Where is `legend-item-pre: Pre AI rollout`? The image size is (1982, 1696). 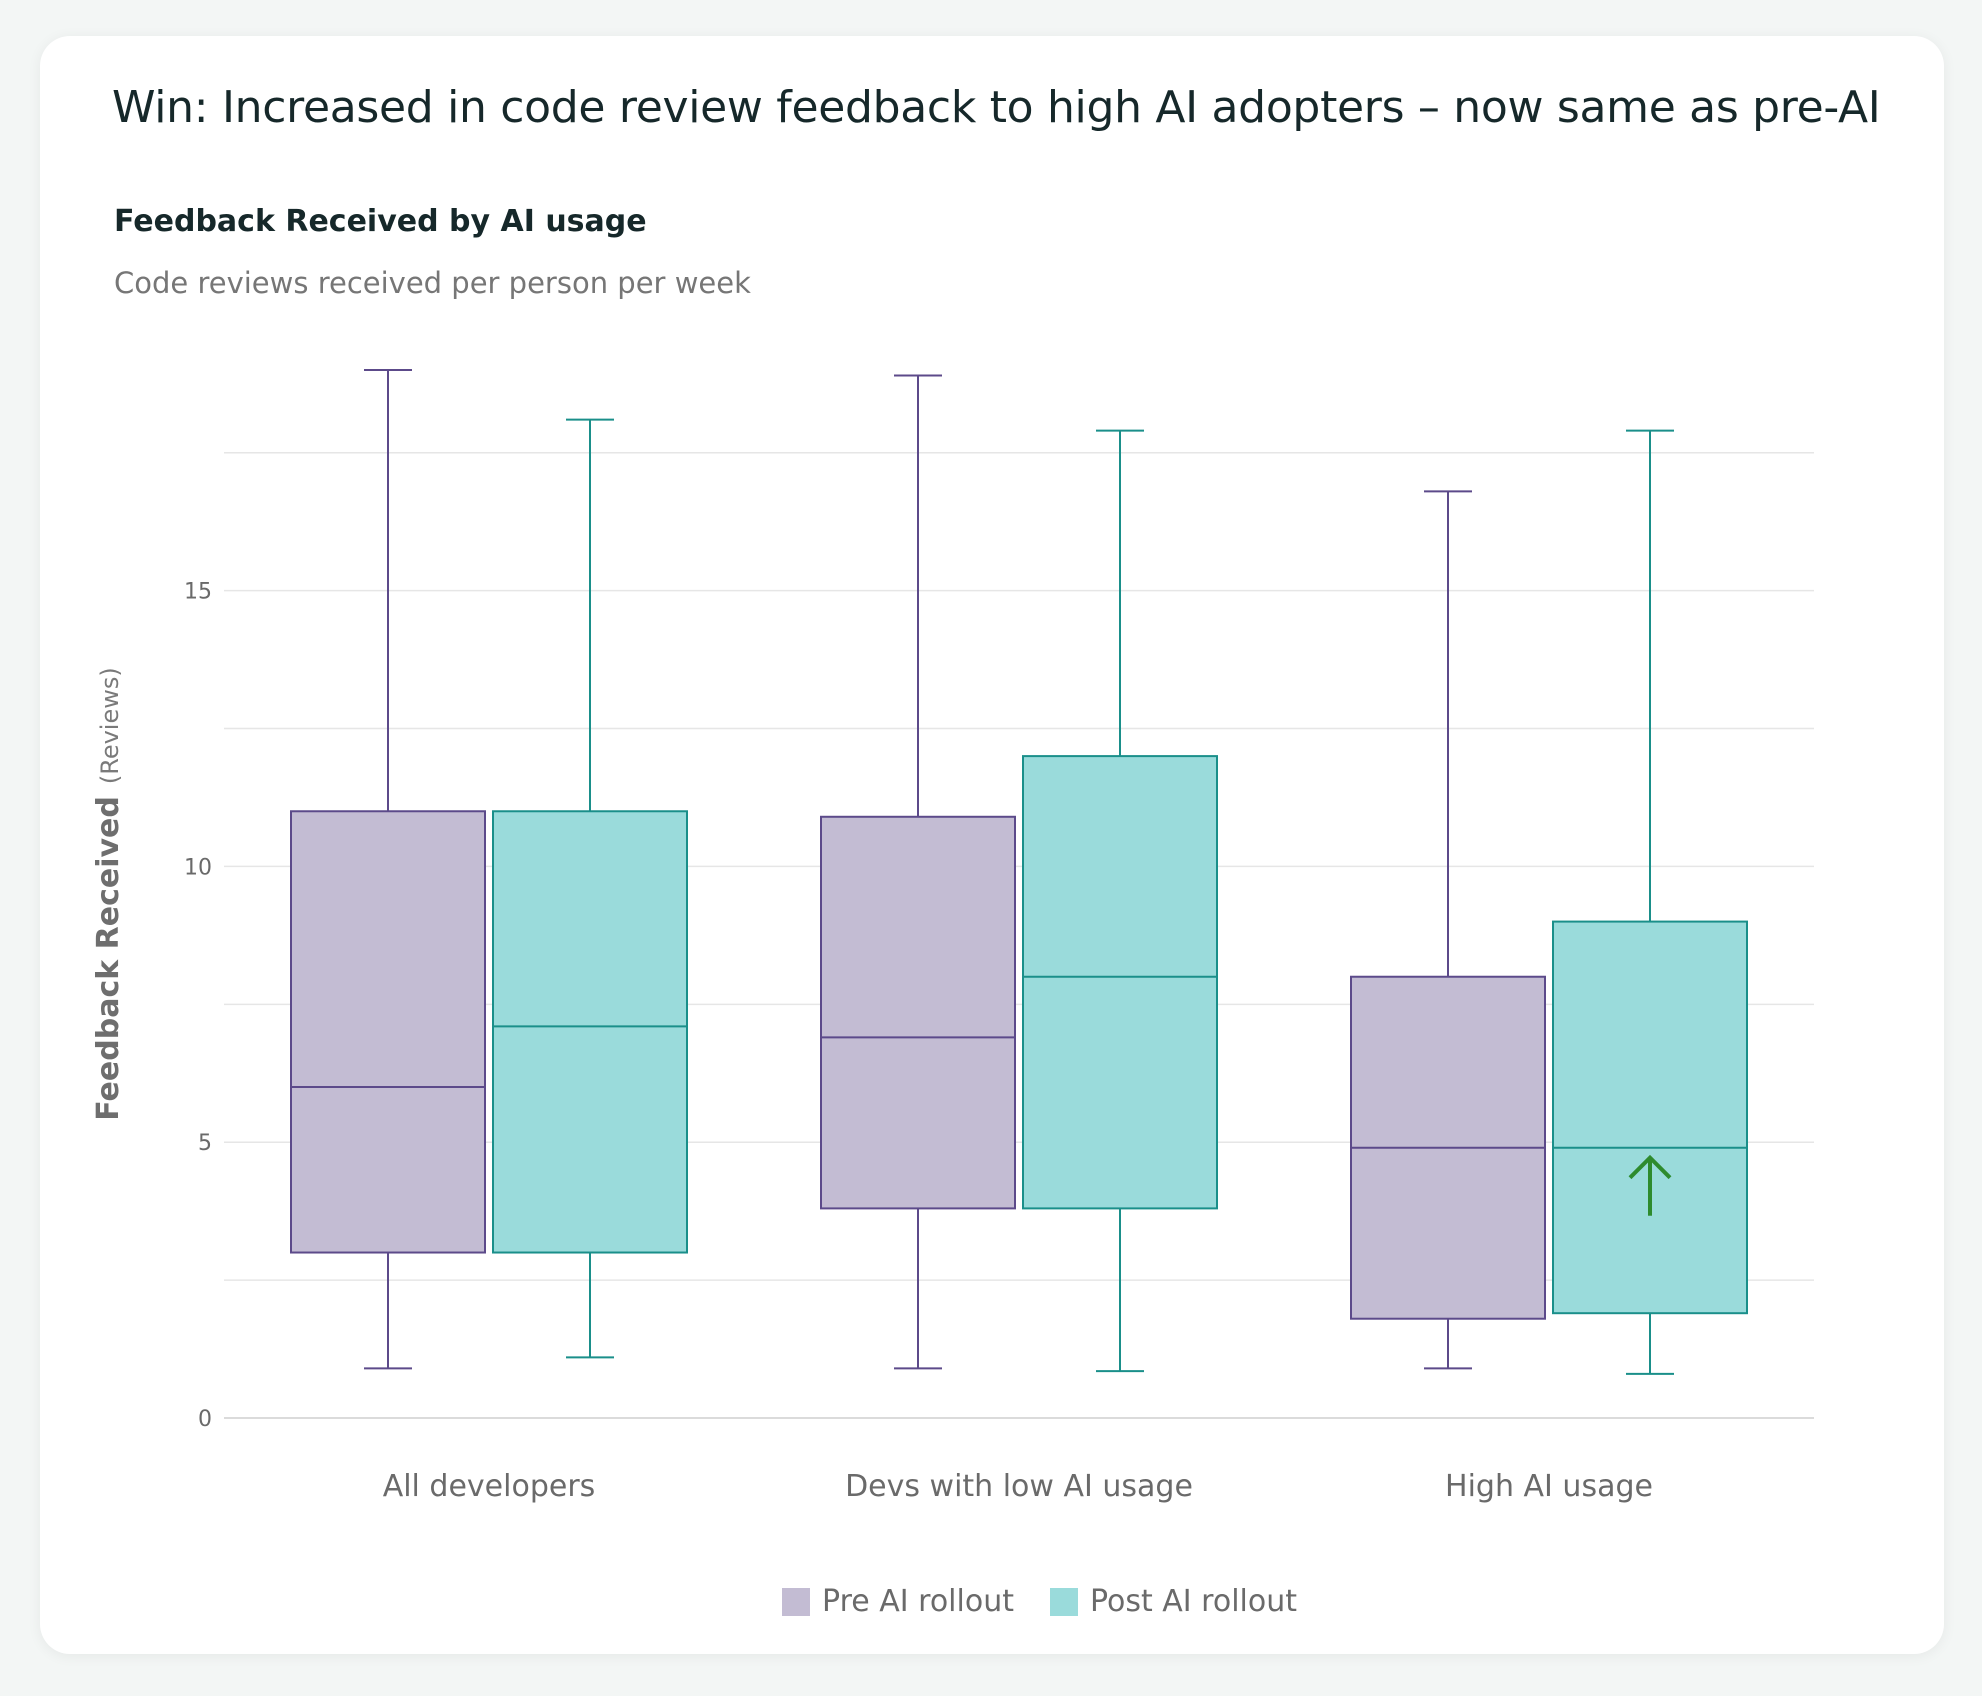 legend-item-pre: Pre AI rollout is located at coordinates (898, 1601).